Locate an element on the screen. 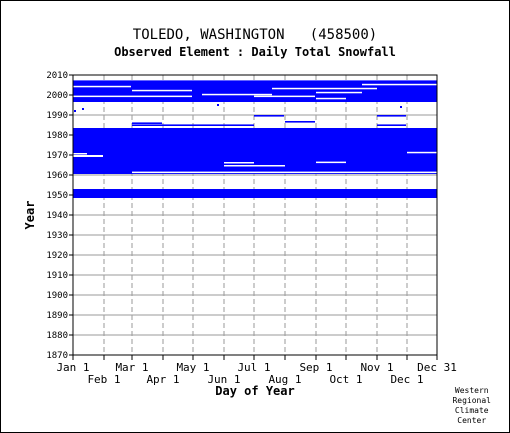  chart-subtitle: Observed Element : Daily Total Snowfall is located at coordinates (255, 52).